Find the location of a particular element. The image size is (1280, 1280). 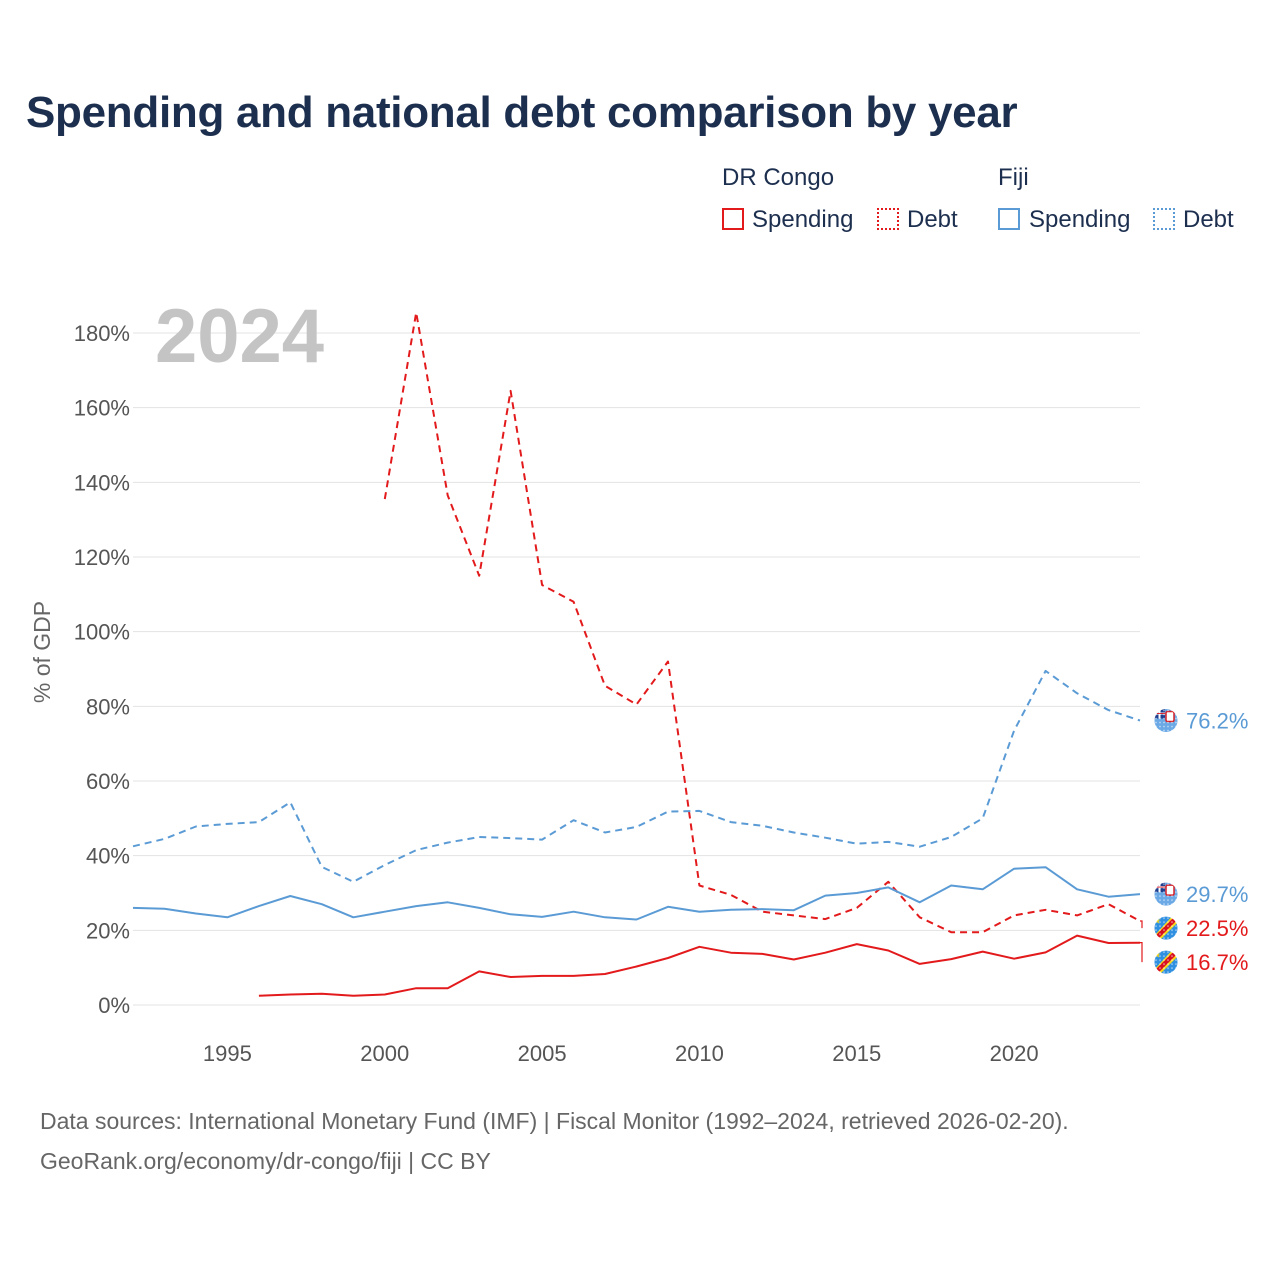

end-value-label: 29.7% is located at coordinates (1217, 894).